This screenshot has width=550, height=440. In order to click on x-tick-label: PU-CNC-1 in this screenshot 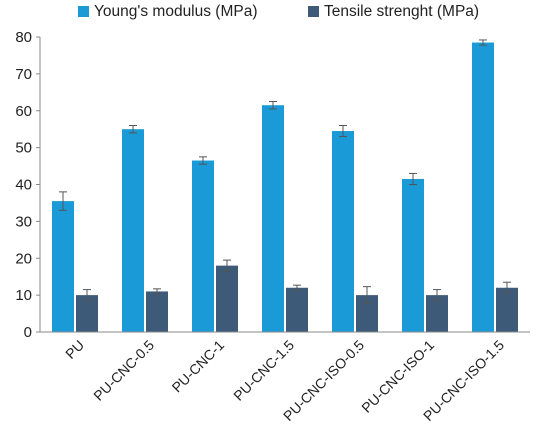, I will do `click(198, 366)`.